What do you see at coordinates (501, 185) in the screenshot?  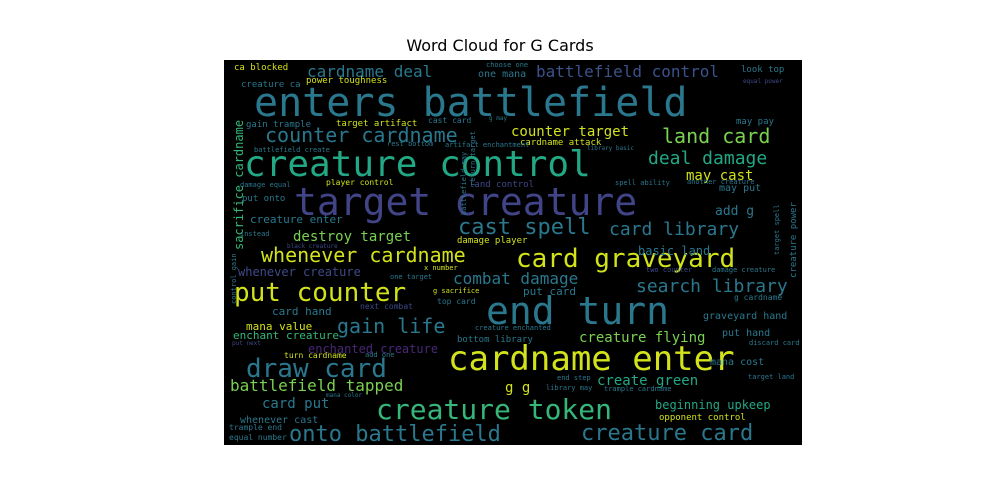 I see `word-land-control: land control` at bounding box center [501, 185].